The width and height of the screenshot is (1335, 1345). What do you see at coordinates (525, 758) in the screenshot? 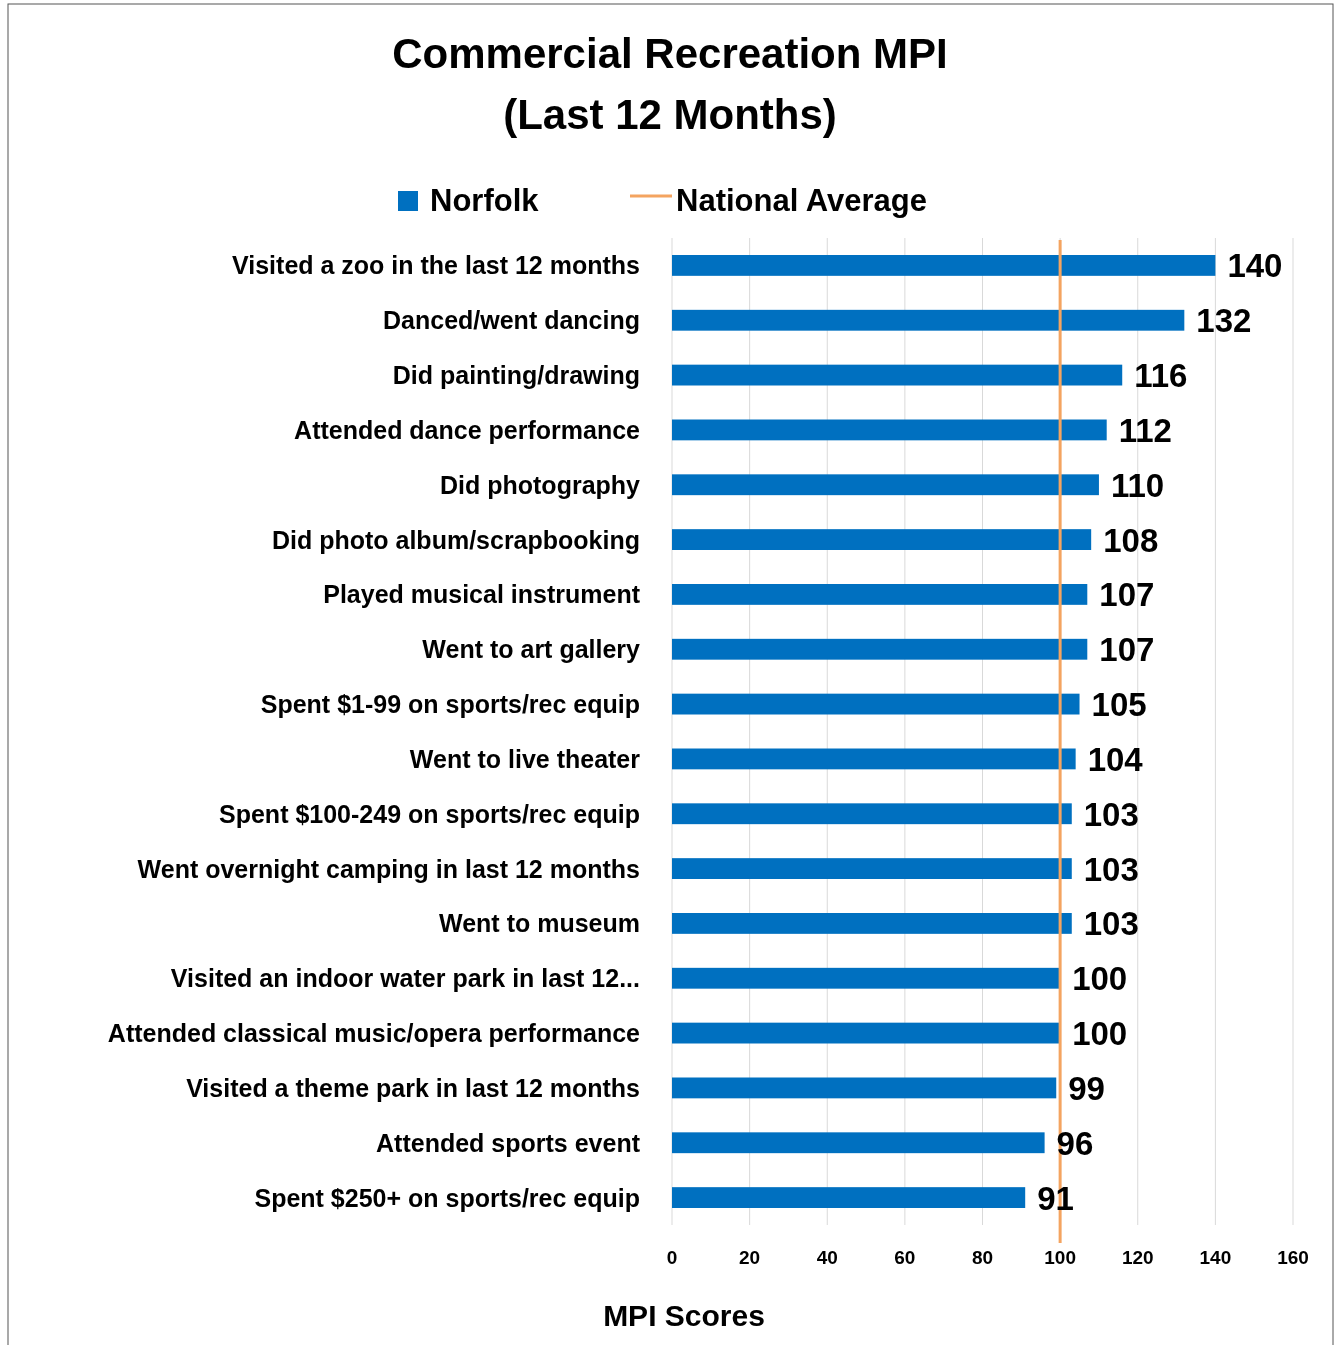
I see `y-tick-label: Went to live theater` at bounding box center [525, 758].